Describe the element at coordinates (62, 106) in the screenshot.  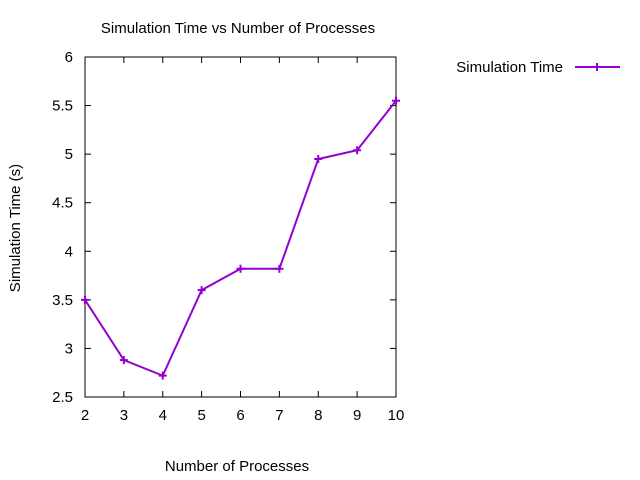
I see `y-tick-label: 5.5` at that location.